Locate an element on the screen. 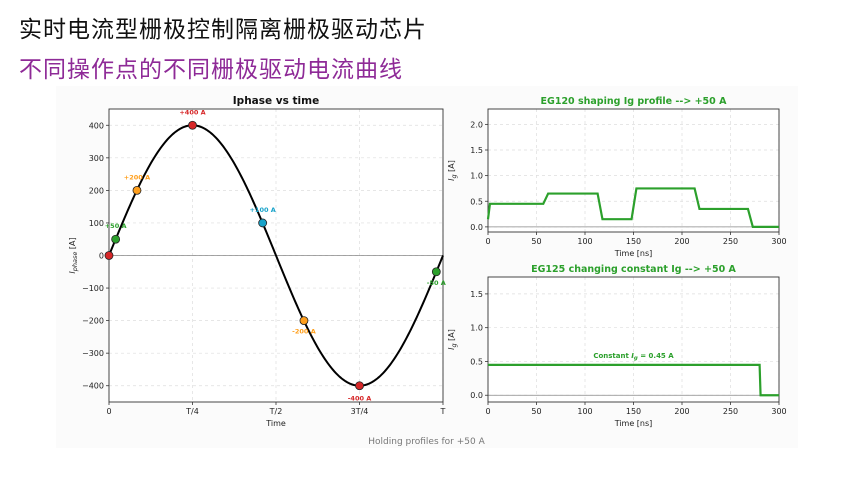 This screenshot has width=853, height=480. slide-title: 实时电流型栅极控制隔离栅极驱动芯片 is located at coordinates (223, 30).